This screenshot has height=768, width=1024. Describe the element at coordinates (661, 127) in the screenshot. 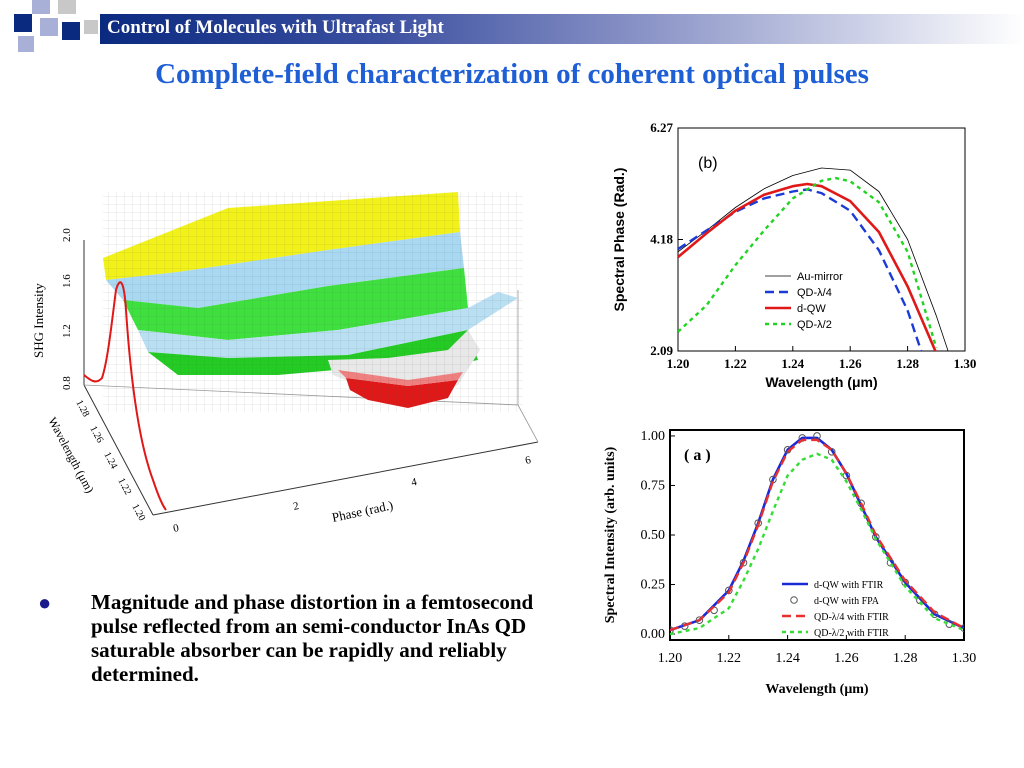

I see `y-tick-label: 6.27` at that location.